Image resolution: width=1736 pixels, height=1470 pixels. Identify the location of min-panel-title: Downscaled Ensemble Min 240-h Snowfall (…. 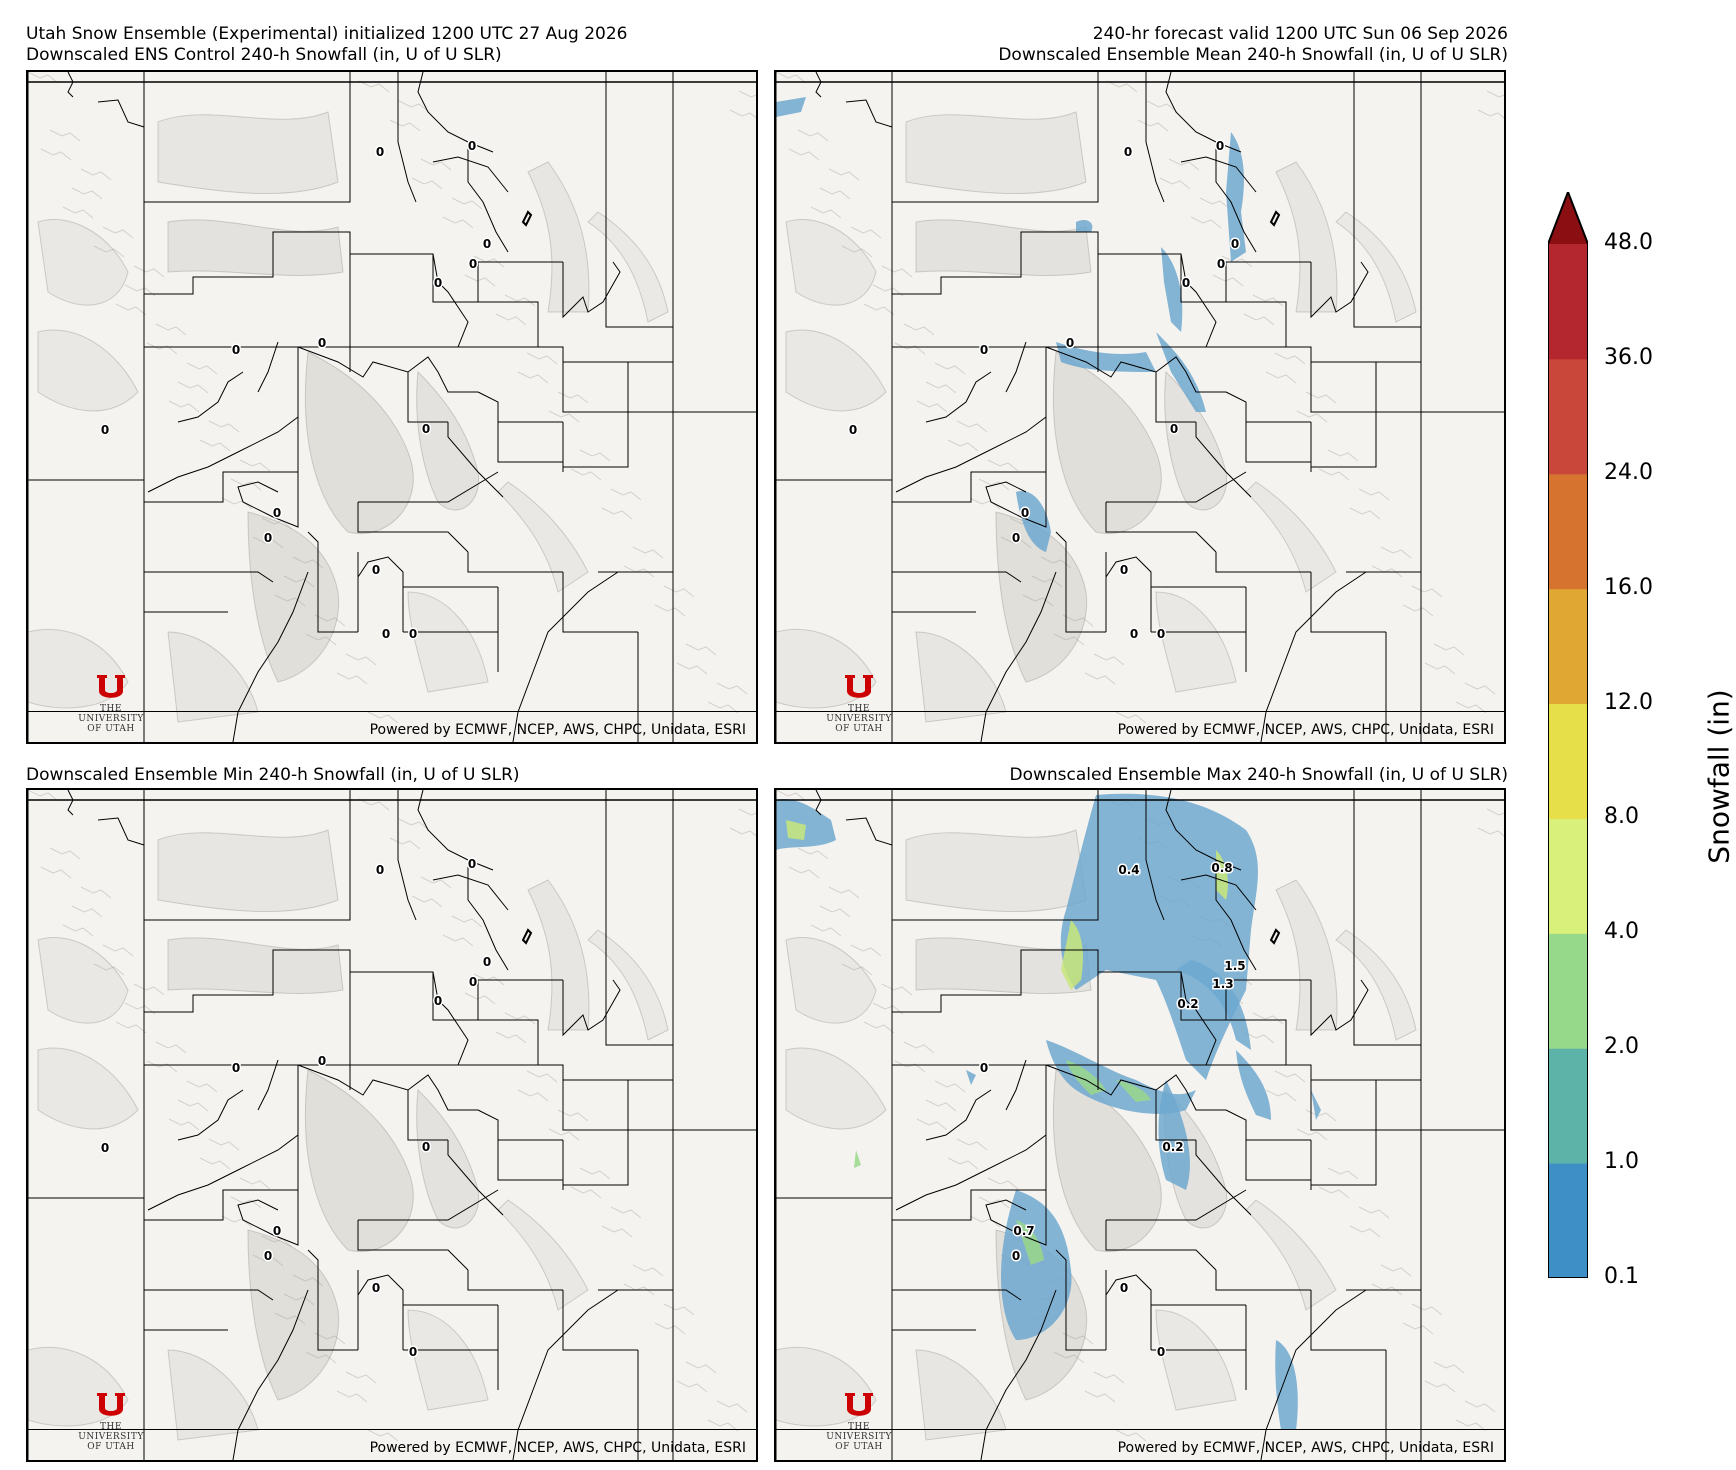
(273, 775).